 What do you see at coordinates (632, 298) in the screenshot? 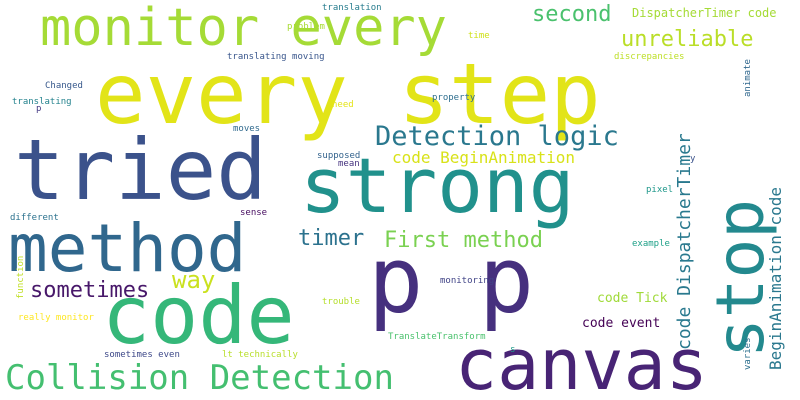
I see `word-code-tick: code Tick` at bounding box center [632, 298].